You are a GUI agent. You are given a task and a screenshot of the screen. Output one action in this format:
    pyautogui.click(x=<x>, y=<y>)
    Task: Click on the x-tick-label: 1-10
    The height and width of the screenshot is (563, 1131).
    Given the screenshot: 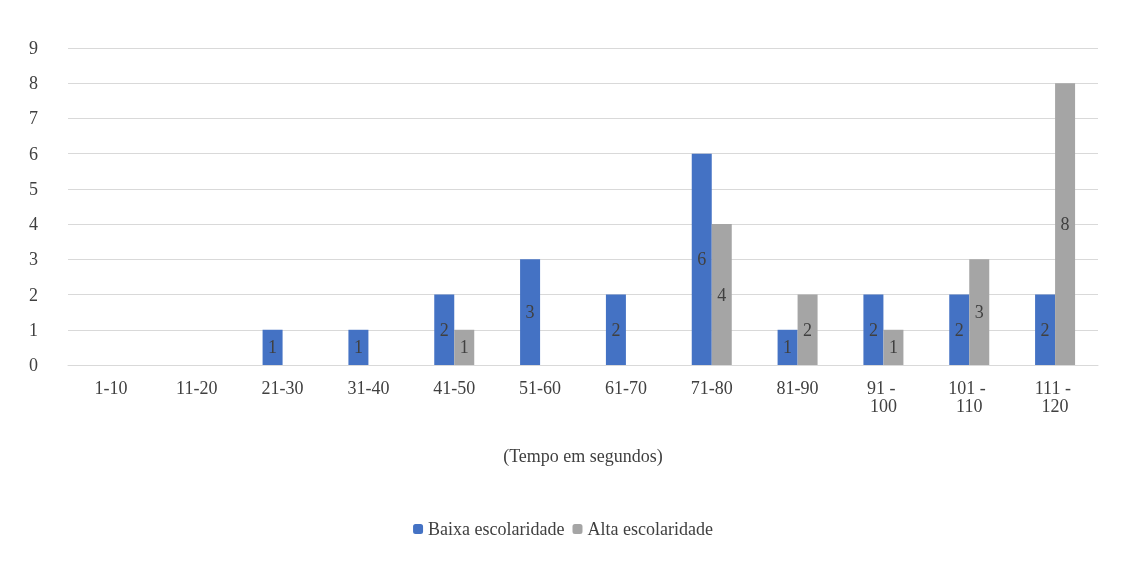 What is the action you would take?
    pyautogui.click(x=111, y=388)
    